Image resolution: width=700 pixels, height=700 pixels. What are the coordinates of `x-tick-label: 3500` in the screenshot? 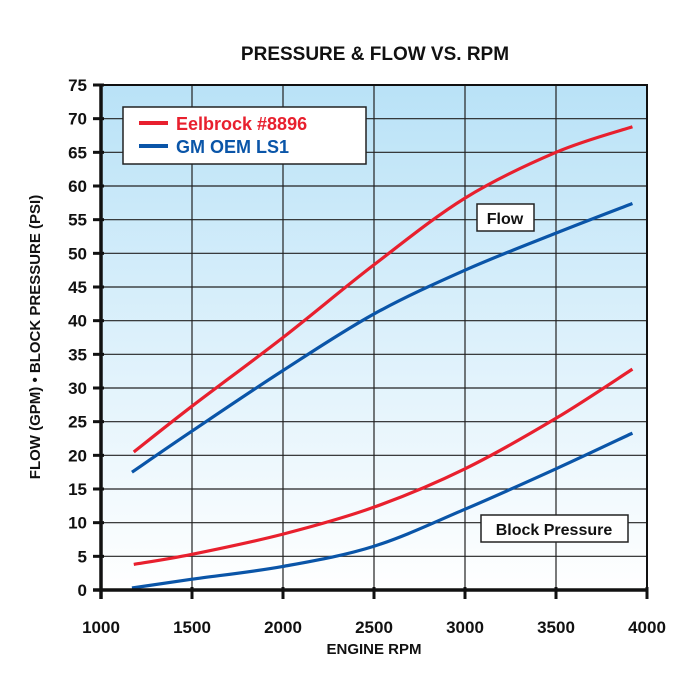 It's located at (556, 627).